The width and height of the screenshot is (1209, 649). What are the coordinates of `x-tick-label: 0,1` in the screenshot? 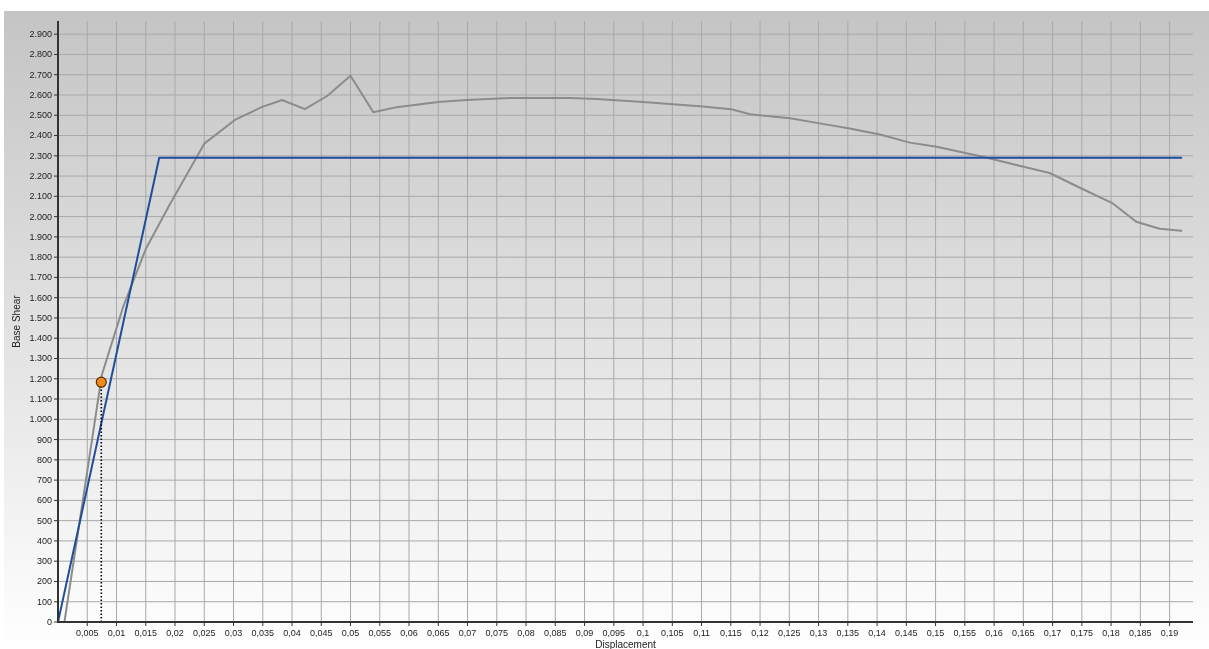 It's located at (643, 633).